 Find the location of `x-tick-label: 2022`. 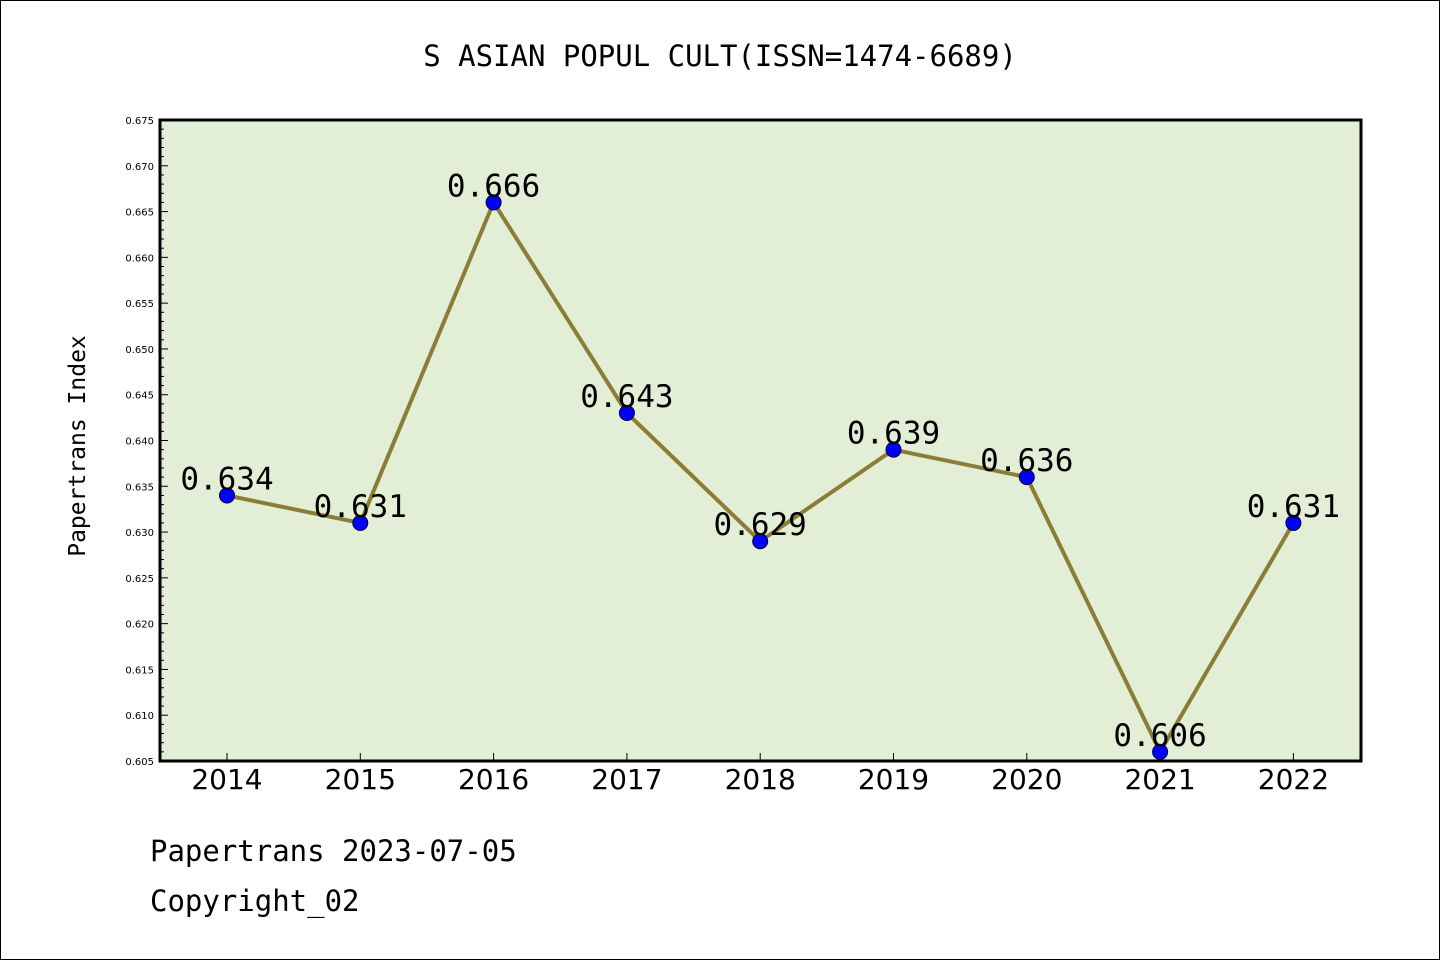

x-tick-label: 2022 is located at coordinates (1293, 779).